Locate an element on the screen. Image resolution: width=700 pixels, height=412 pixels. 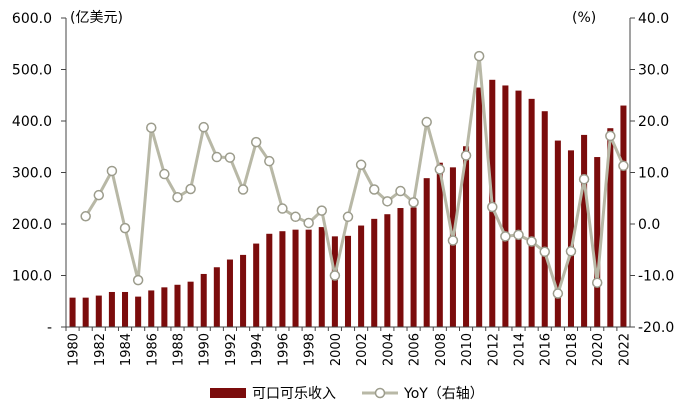
legend: 可口可乐收入 YoY（右轴） is located at coordinates (347, 394).